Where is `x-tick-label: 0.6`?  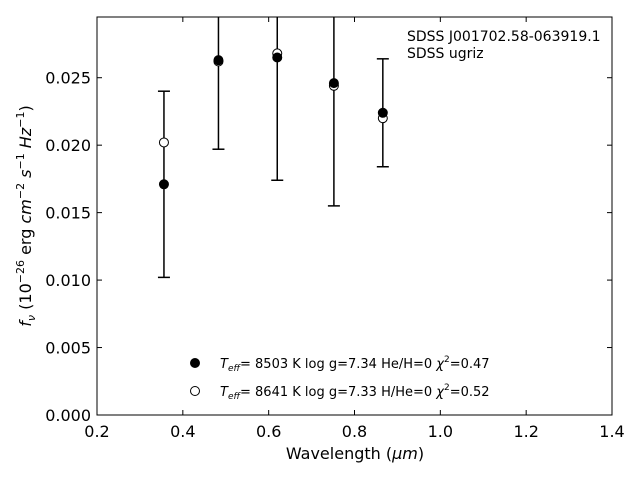
x-tick-label: 0.6 is located at coordinates (268, 431).